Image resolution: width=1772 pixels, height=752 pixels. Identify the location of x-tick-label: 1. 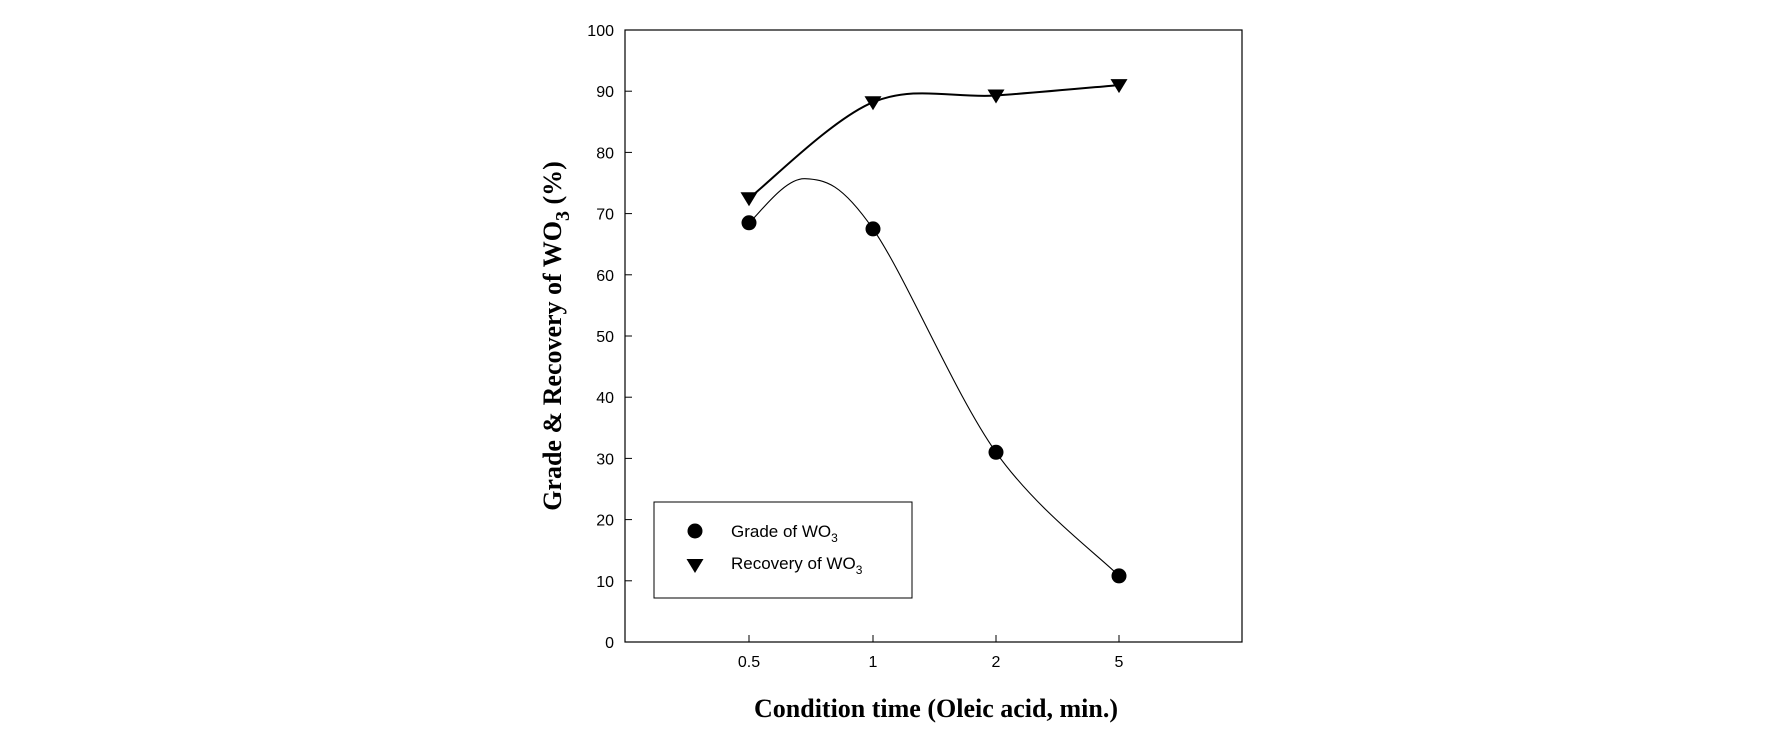
(873, 662).